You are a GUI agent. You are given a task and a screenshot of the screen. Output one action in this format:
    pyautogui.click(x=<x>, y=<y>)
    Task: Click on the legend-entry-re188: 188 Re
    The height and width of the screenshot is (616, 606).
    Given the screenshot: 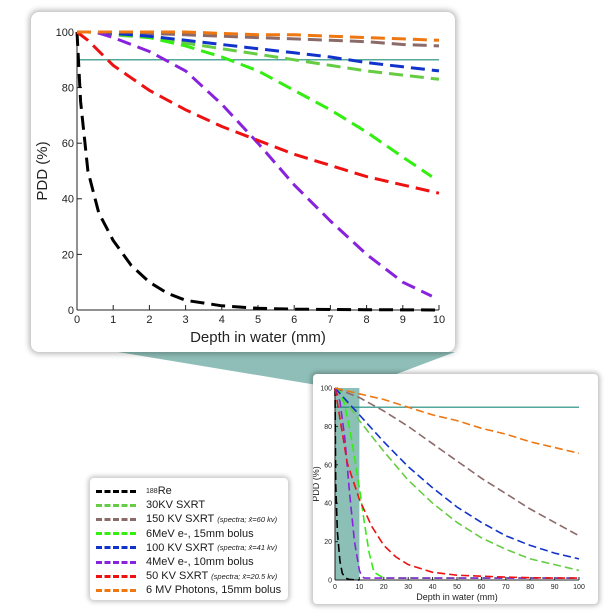 What is the action you would take?
    pyautogui.click(x=134, y=491)
    